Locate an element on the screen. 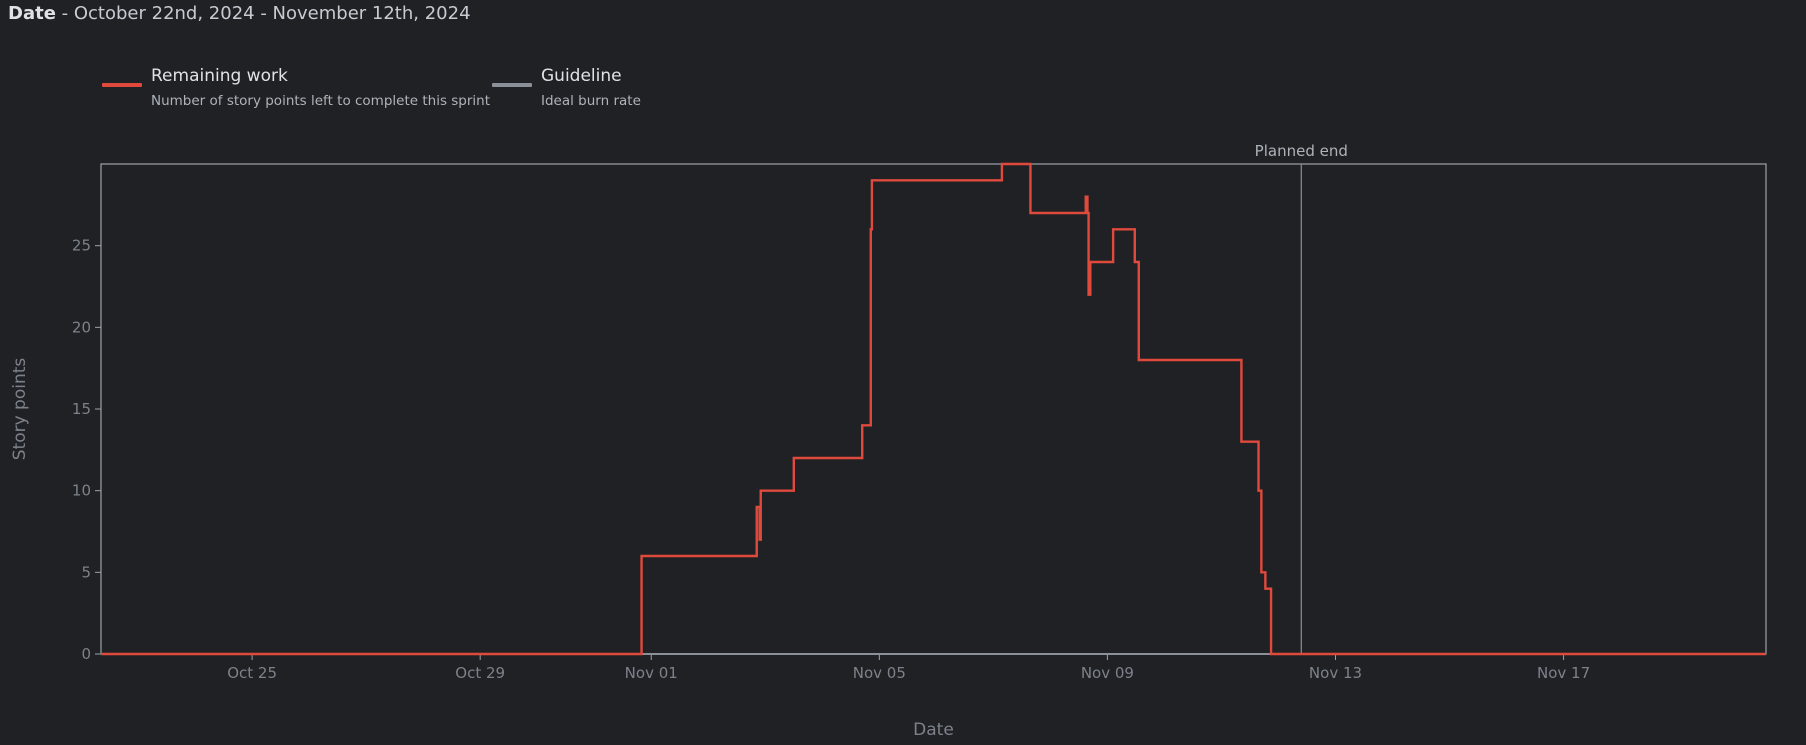 Image resolution: width=1806 pixels, height=745 pixels. y-tick-label: 25 is located at coordinates (81, 246).